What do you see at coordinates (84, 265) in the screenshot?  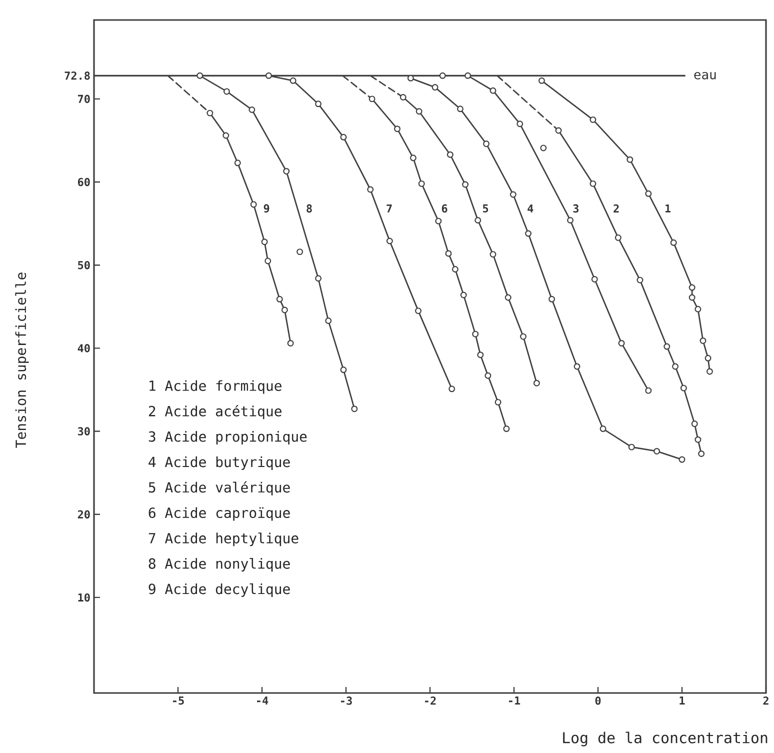 I see `y-tick-label: 50` at bounding box center [84, 265].